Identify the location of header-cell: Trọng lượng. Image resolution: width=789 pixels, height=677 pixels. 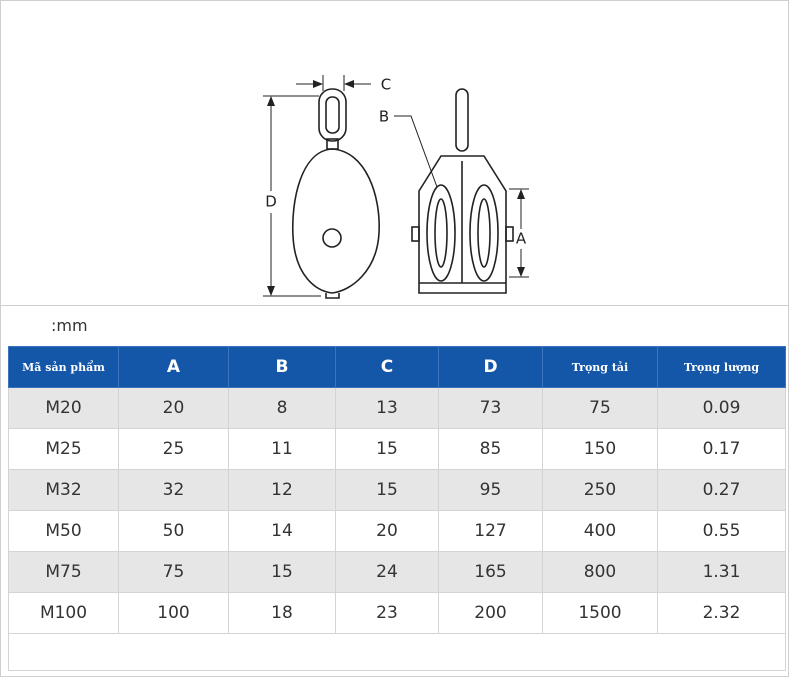
(721, 367).